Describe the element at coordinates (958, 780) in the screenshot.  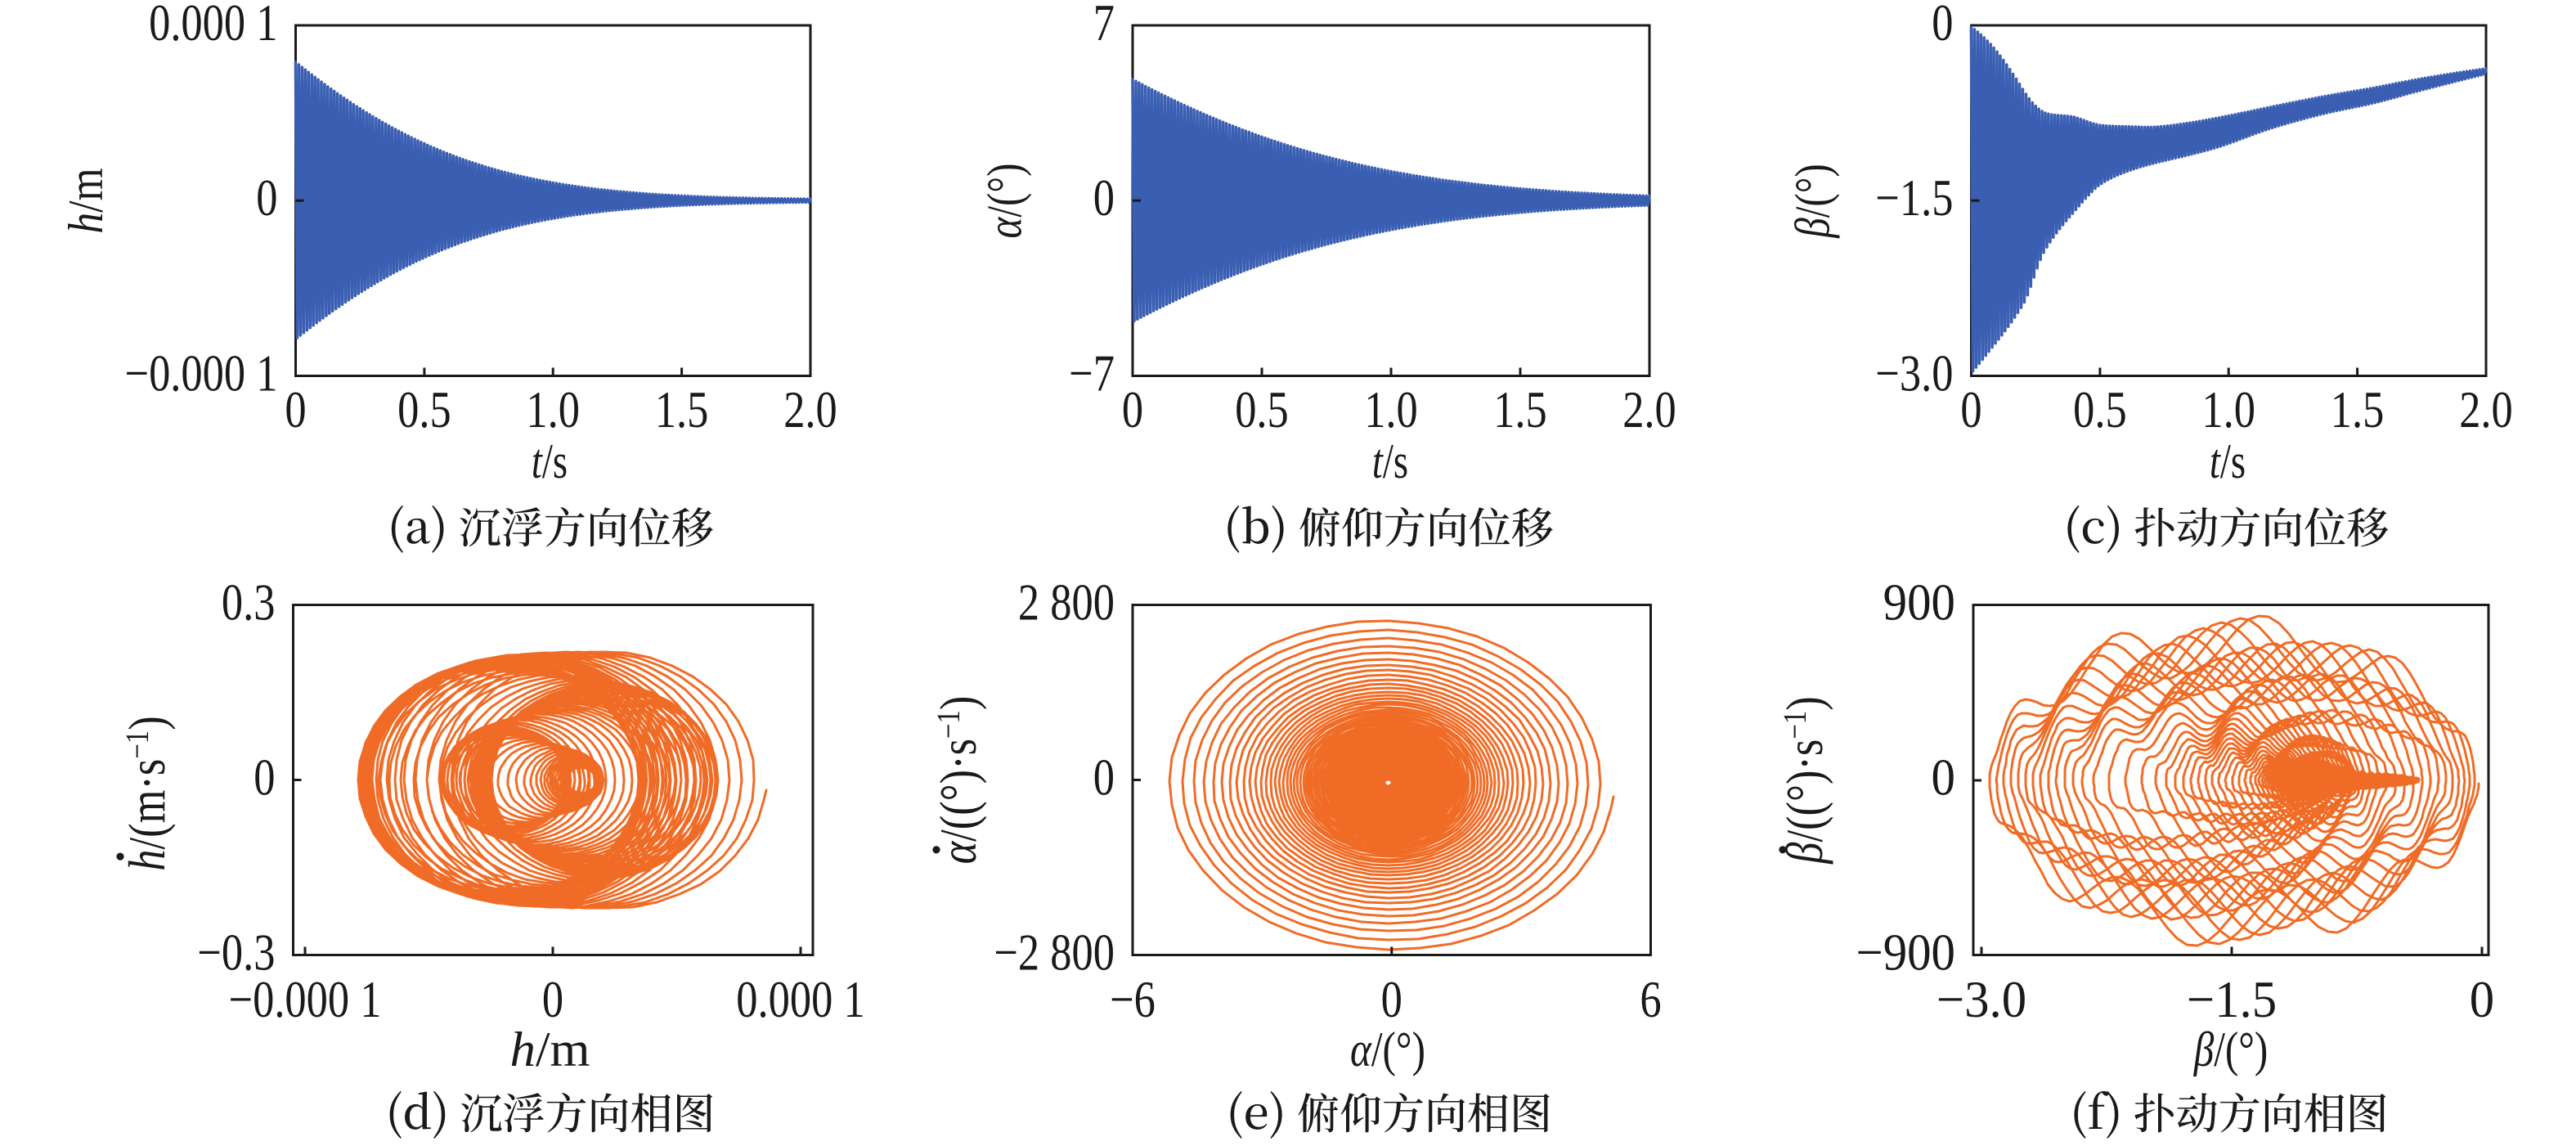
I see `svg-text: α/((°)·s−1)` at that location.